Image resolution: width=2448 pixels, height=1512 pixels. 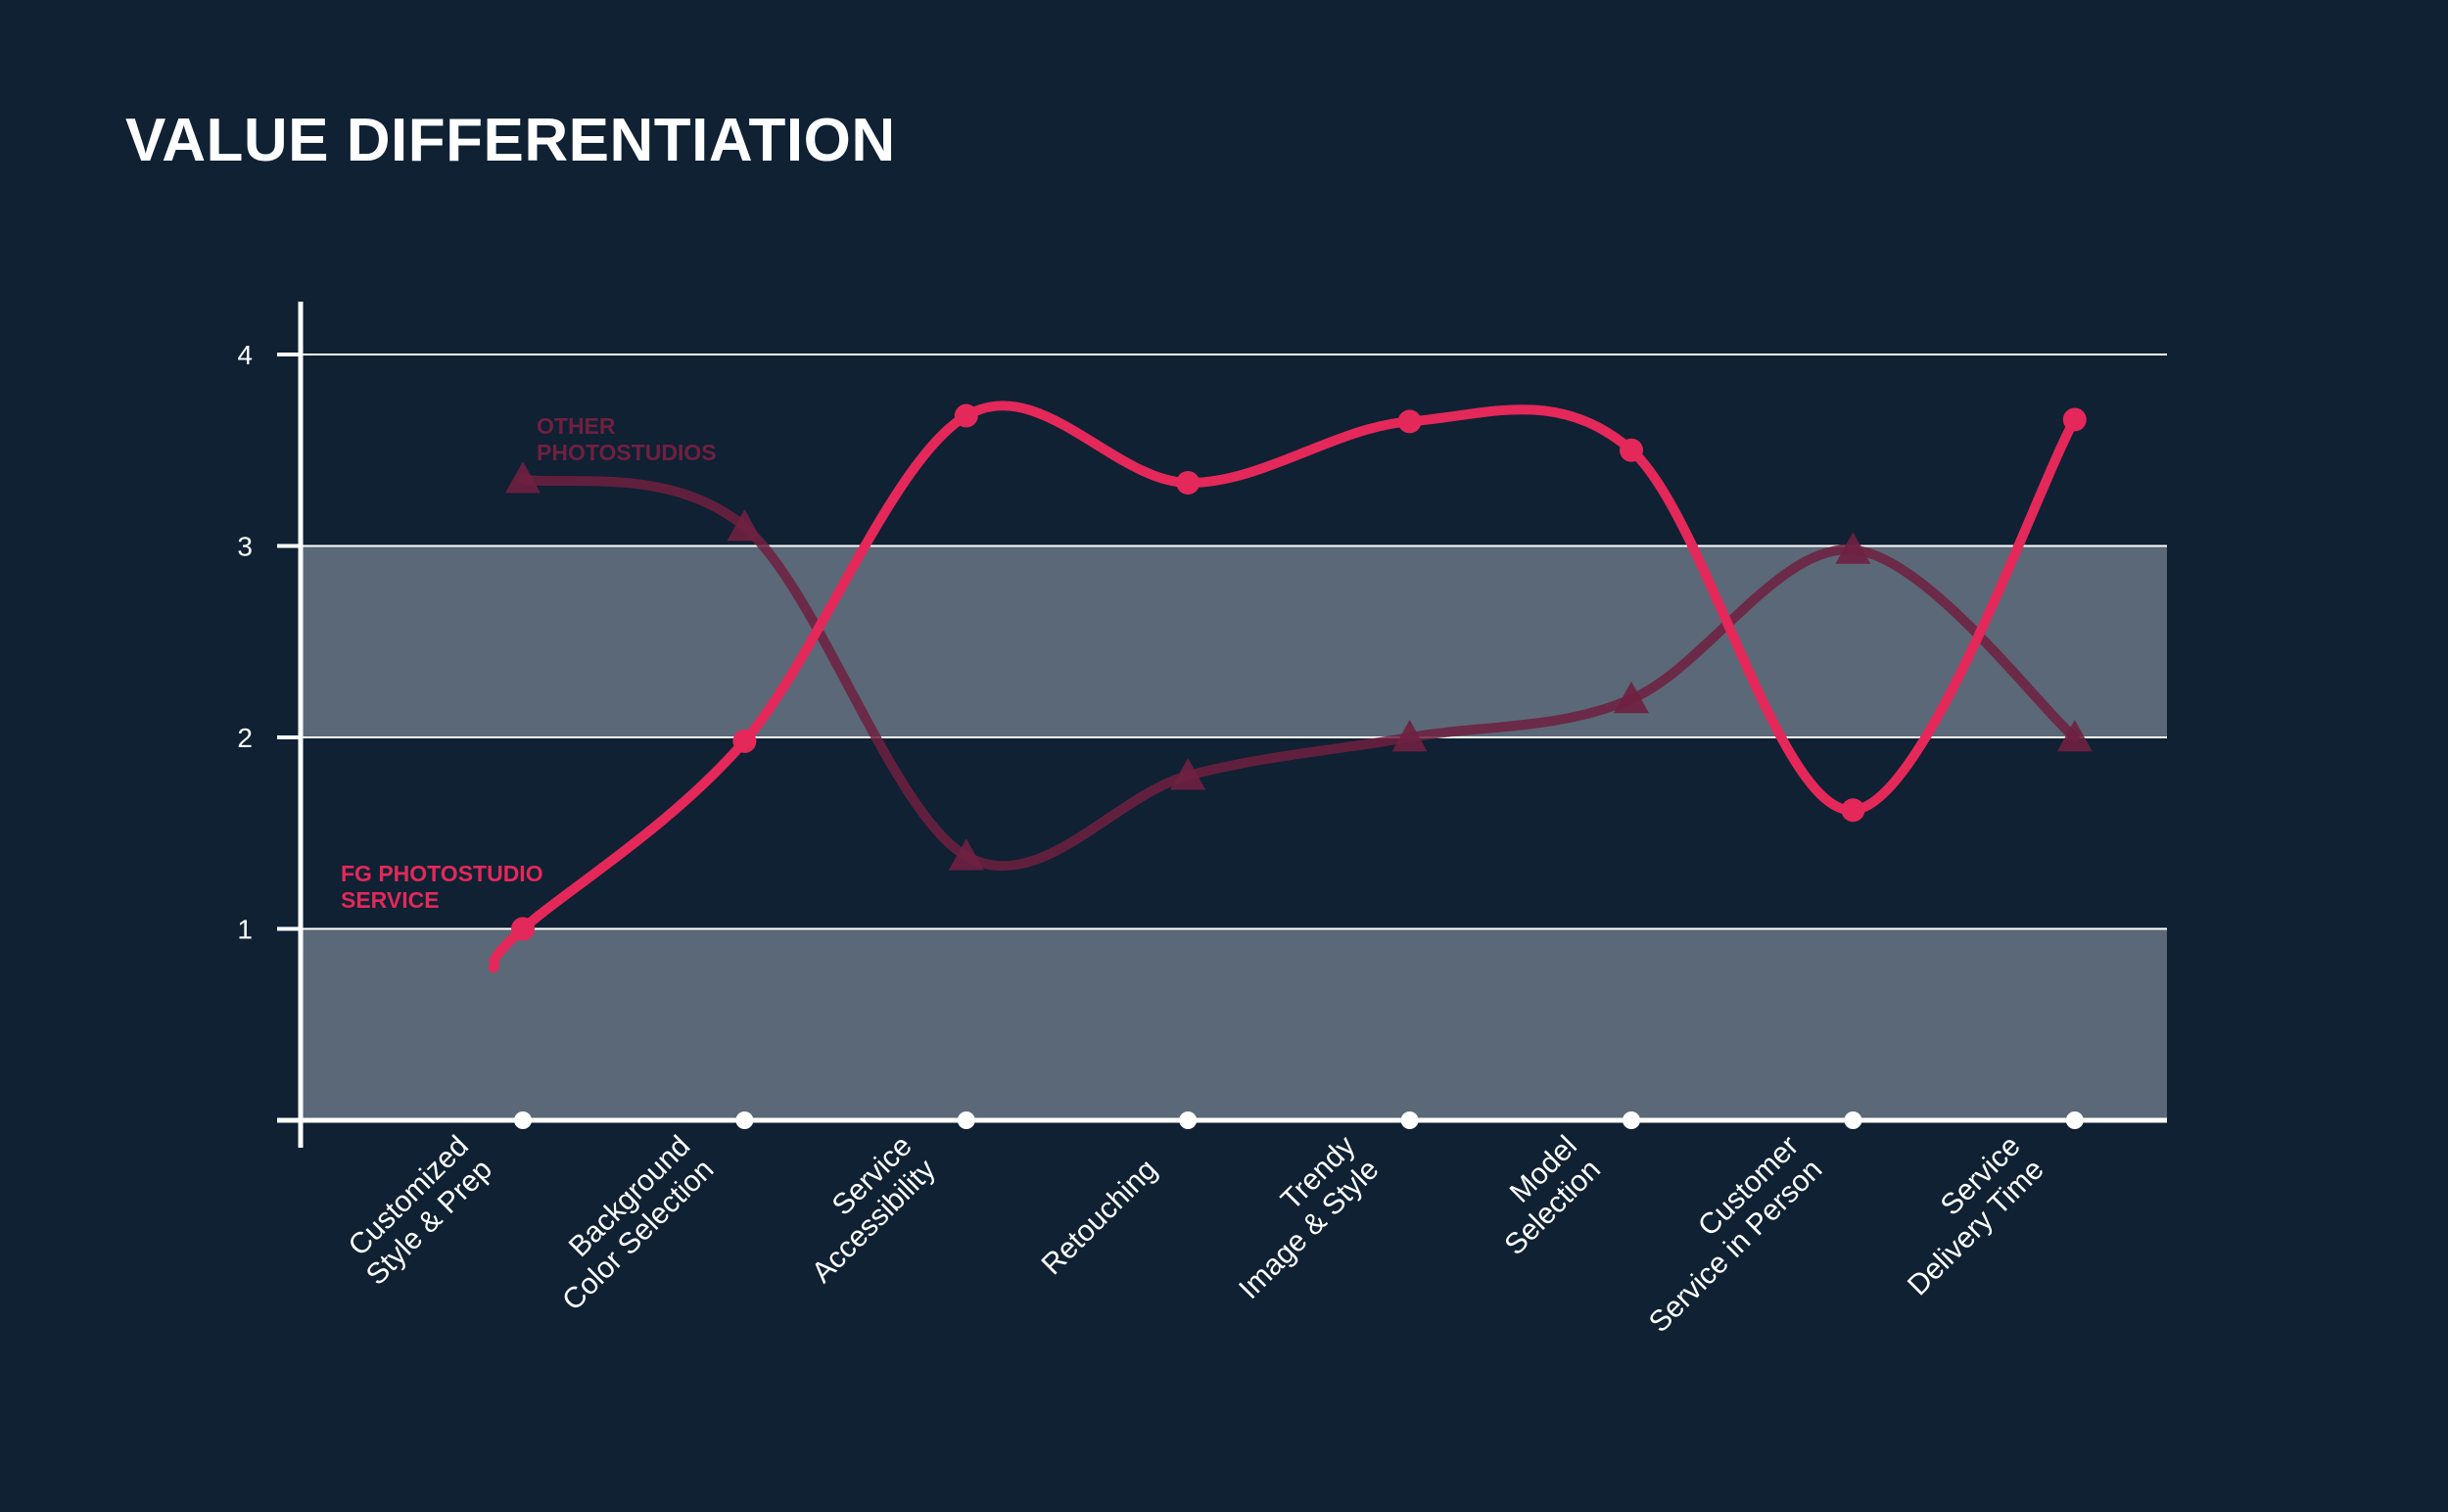 I want to click on fg-series-label-line-0: FG PHOTOSTUDIO, so click(x=442, y=873).